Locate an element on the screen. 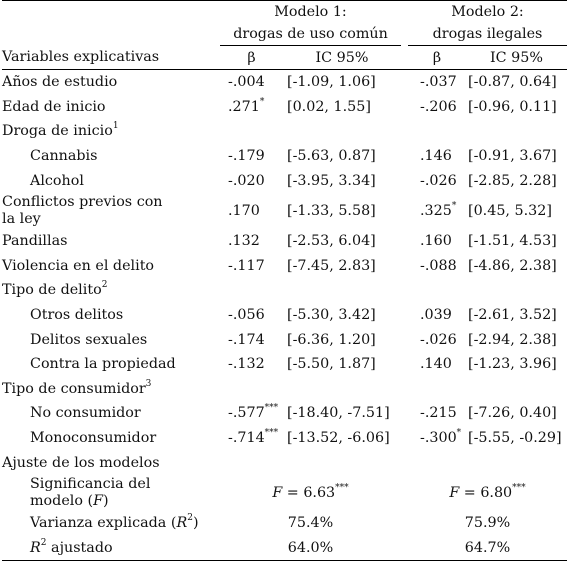 This screenshot has width=569, height=563. model1-ci: [-6.36, 1.20] is located at coordinates (331, 339).